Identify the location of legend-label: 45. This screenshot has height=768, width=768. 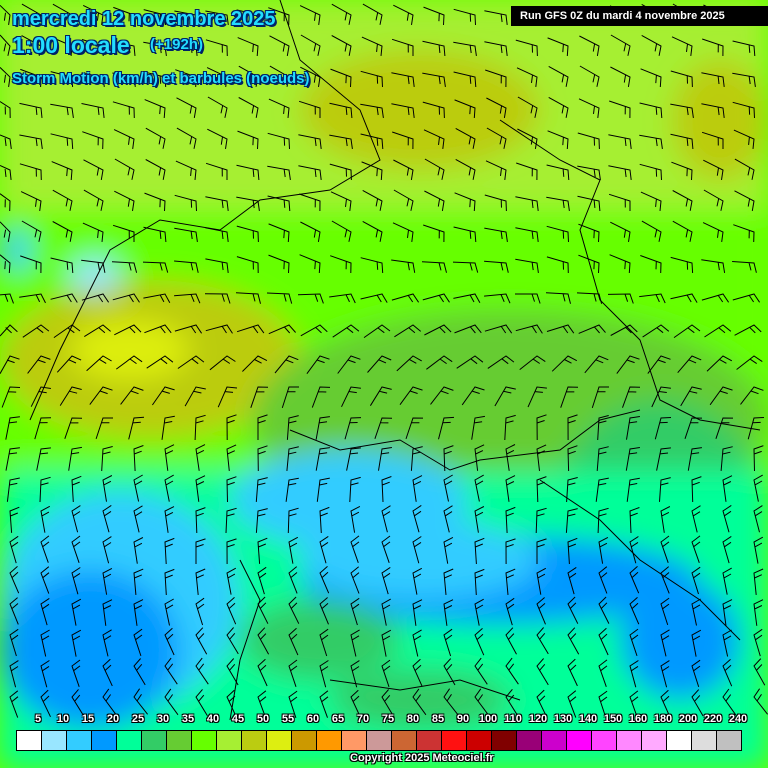
(238, 719).